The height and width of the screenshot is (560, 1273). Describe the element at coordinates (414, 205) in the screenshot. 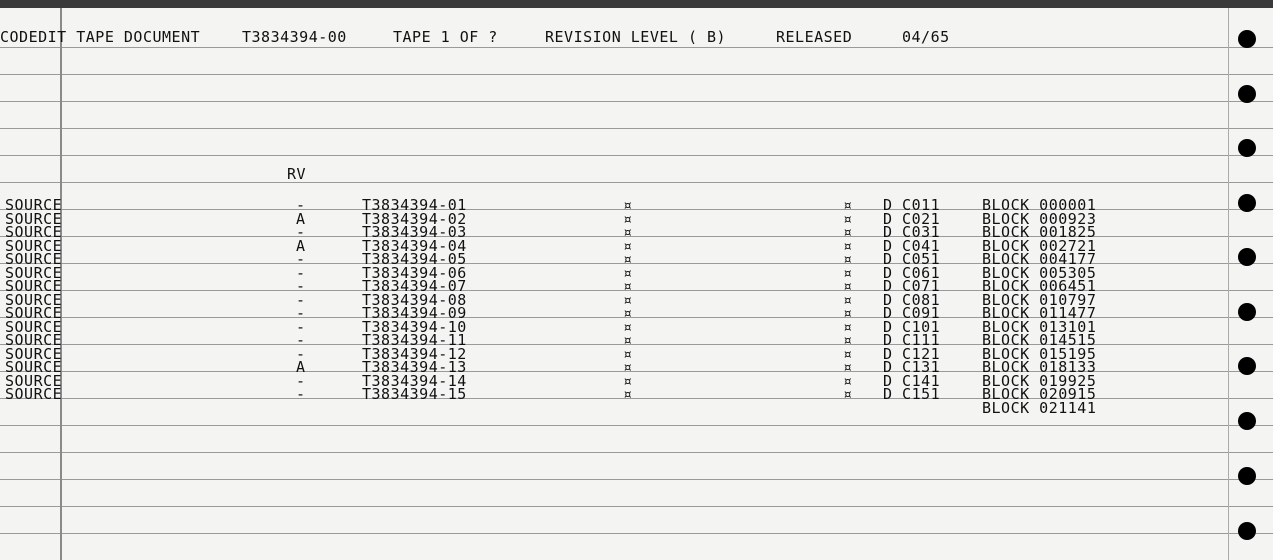

I see `tape-id: T3834394-01` at that location.